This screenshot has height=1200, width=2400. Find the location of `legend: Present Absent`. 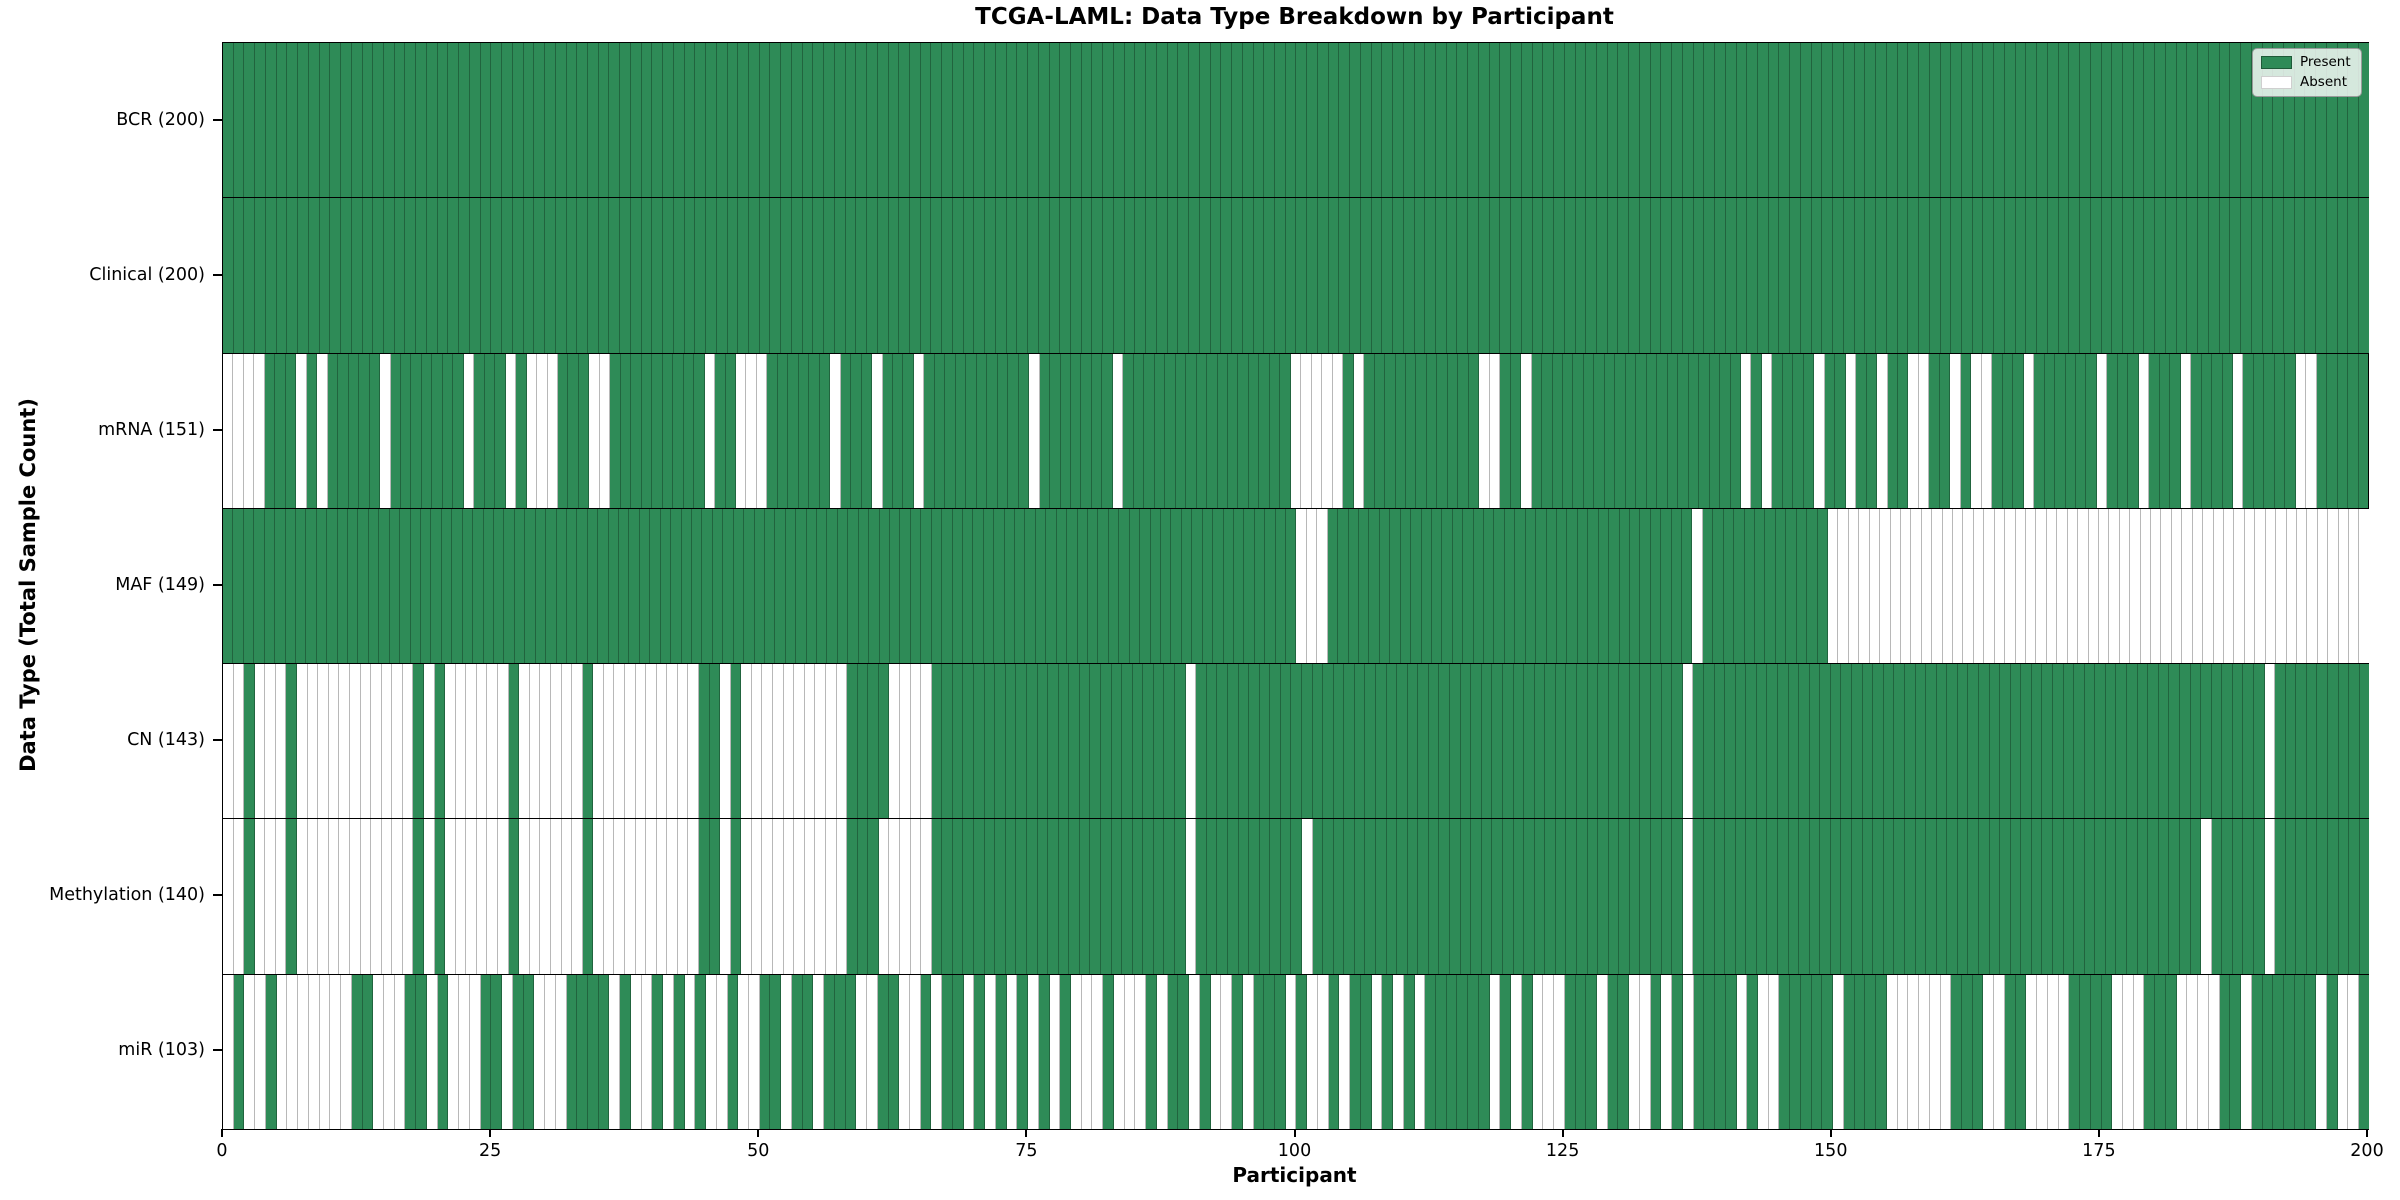

legend: Present Absent is located at coordinates (2307, 72).